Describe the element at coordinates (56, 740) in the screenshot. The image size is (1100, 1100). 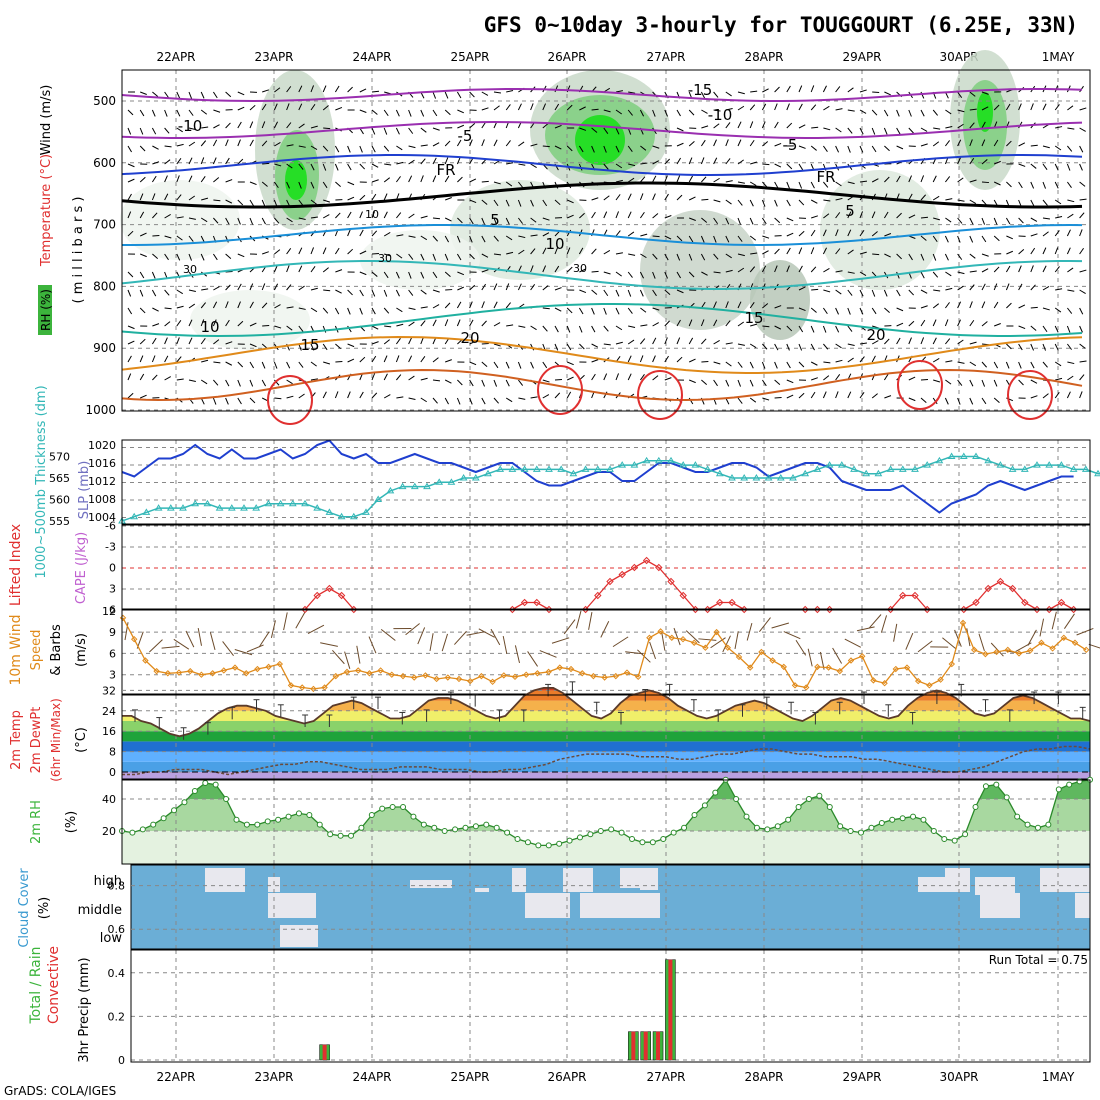
I see `temp-axis-label-3: (6hr Min/Max)` at that location.